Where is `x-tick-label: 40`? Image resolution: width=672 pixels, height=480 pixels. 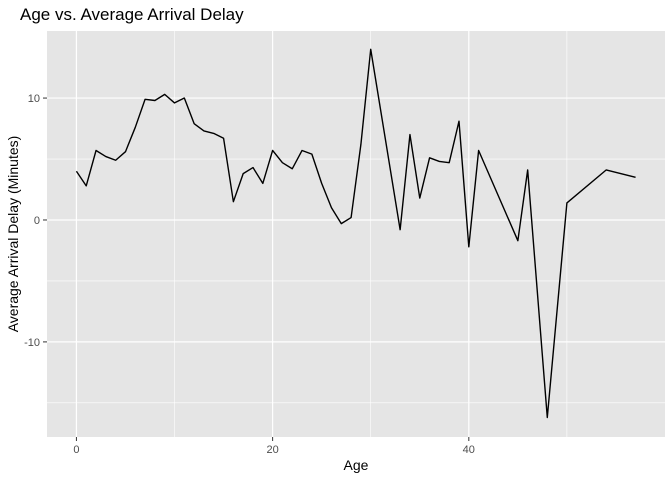 x-tick-label: 40 is located at coordinates (469, 450).